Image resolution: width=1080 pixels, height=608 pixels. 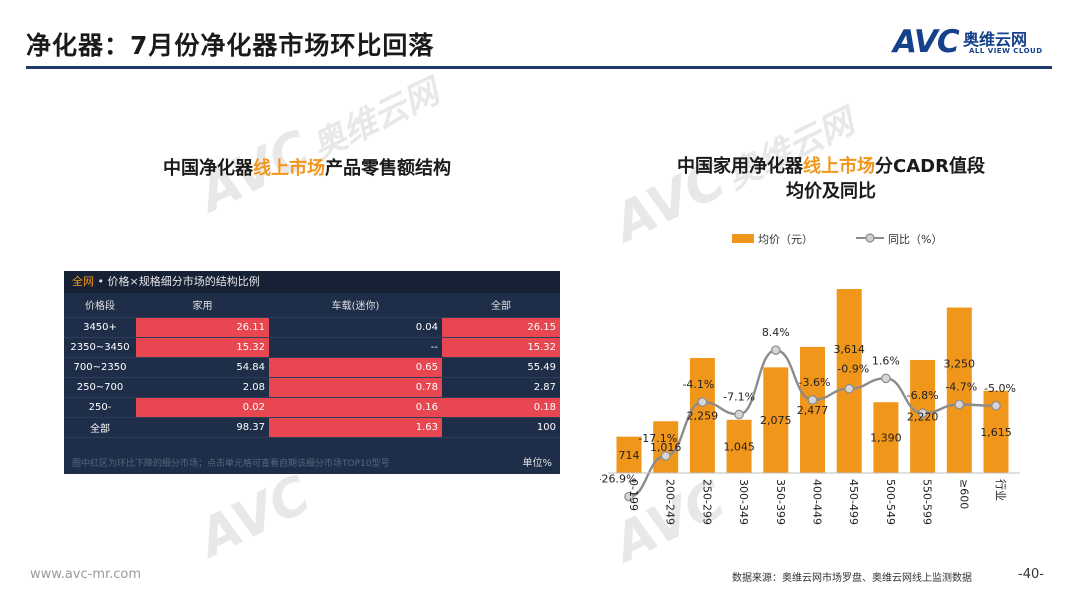 I want to click on table-cell: --, so click(x=355, y=347).